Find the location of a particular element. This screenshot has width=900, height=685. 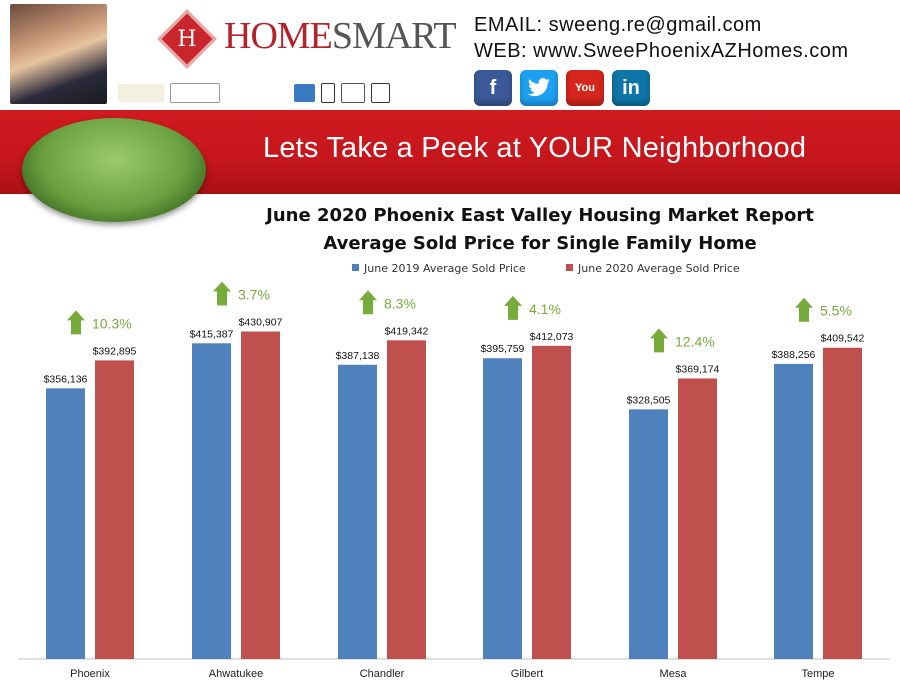

bar-tempe-2020 is located at coordinates (842, 503).